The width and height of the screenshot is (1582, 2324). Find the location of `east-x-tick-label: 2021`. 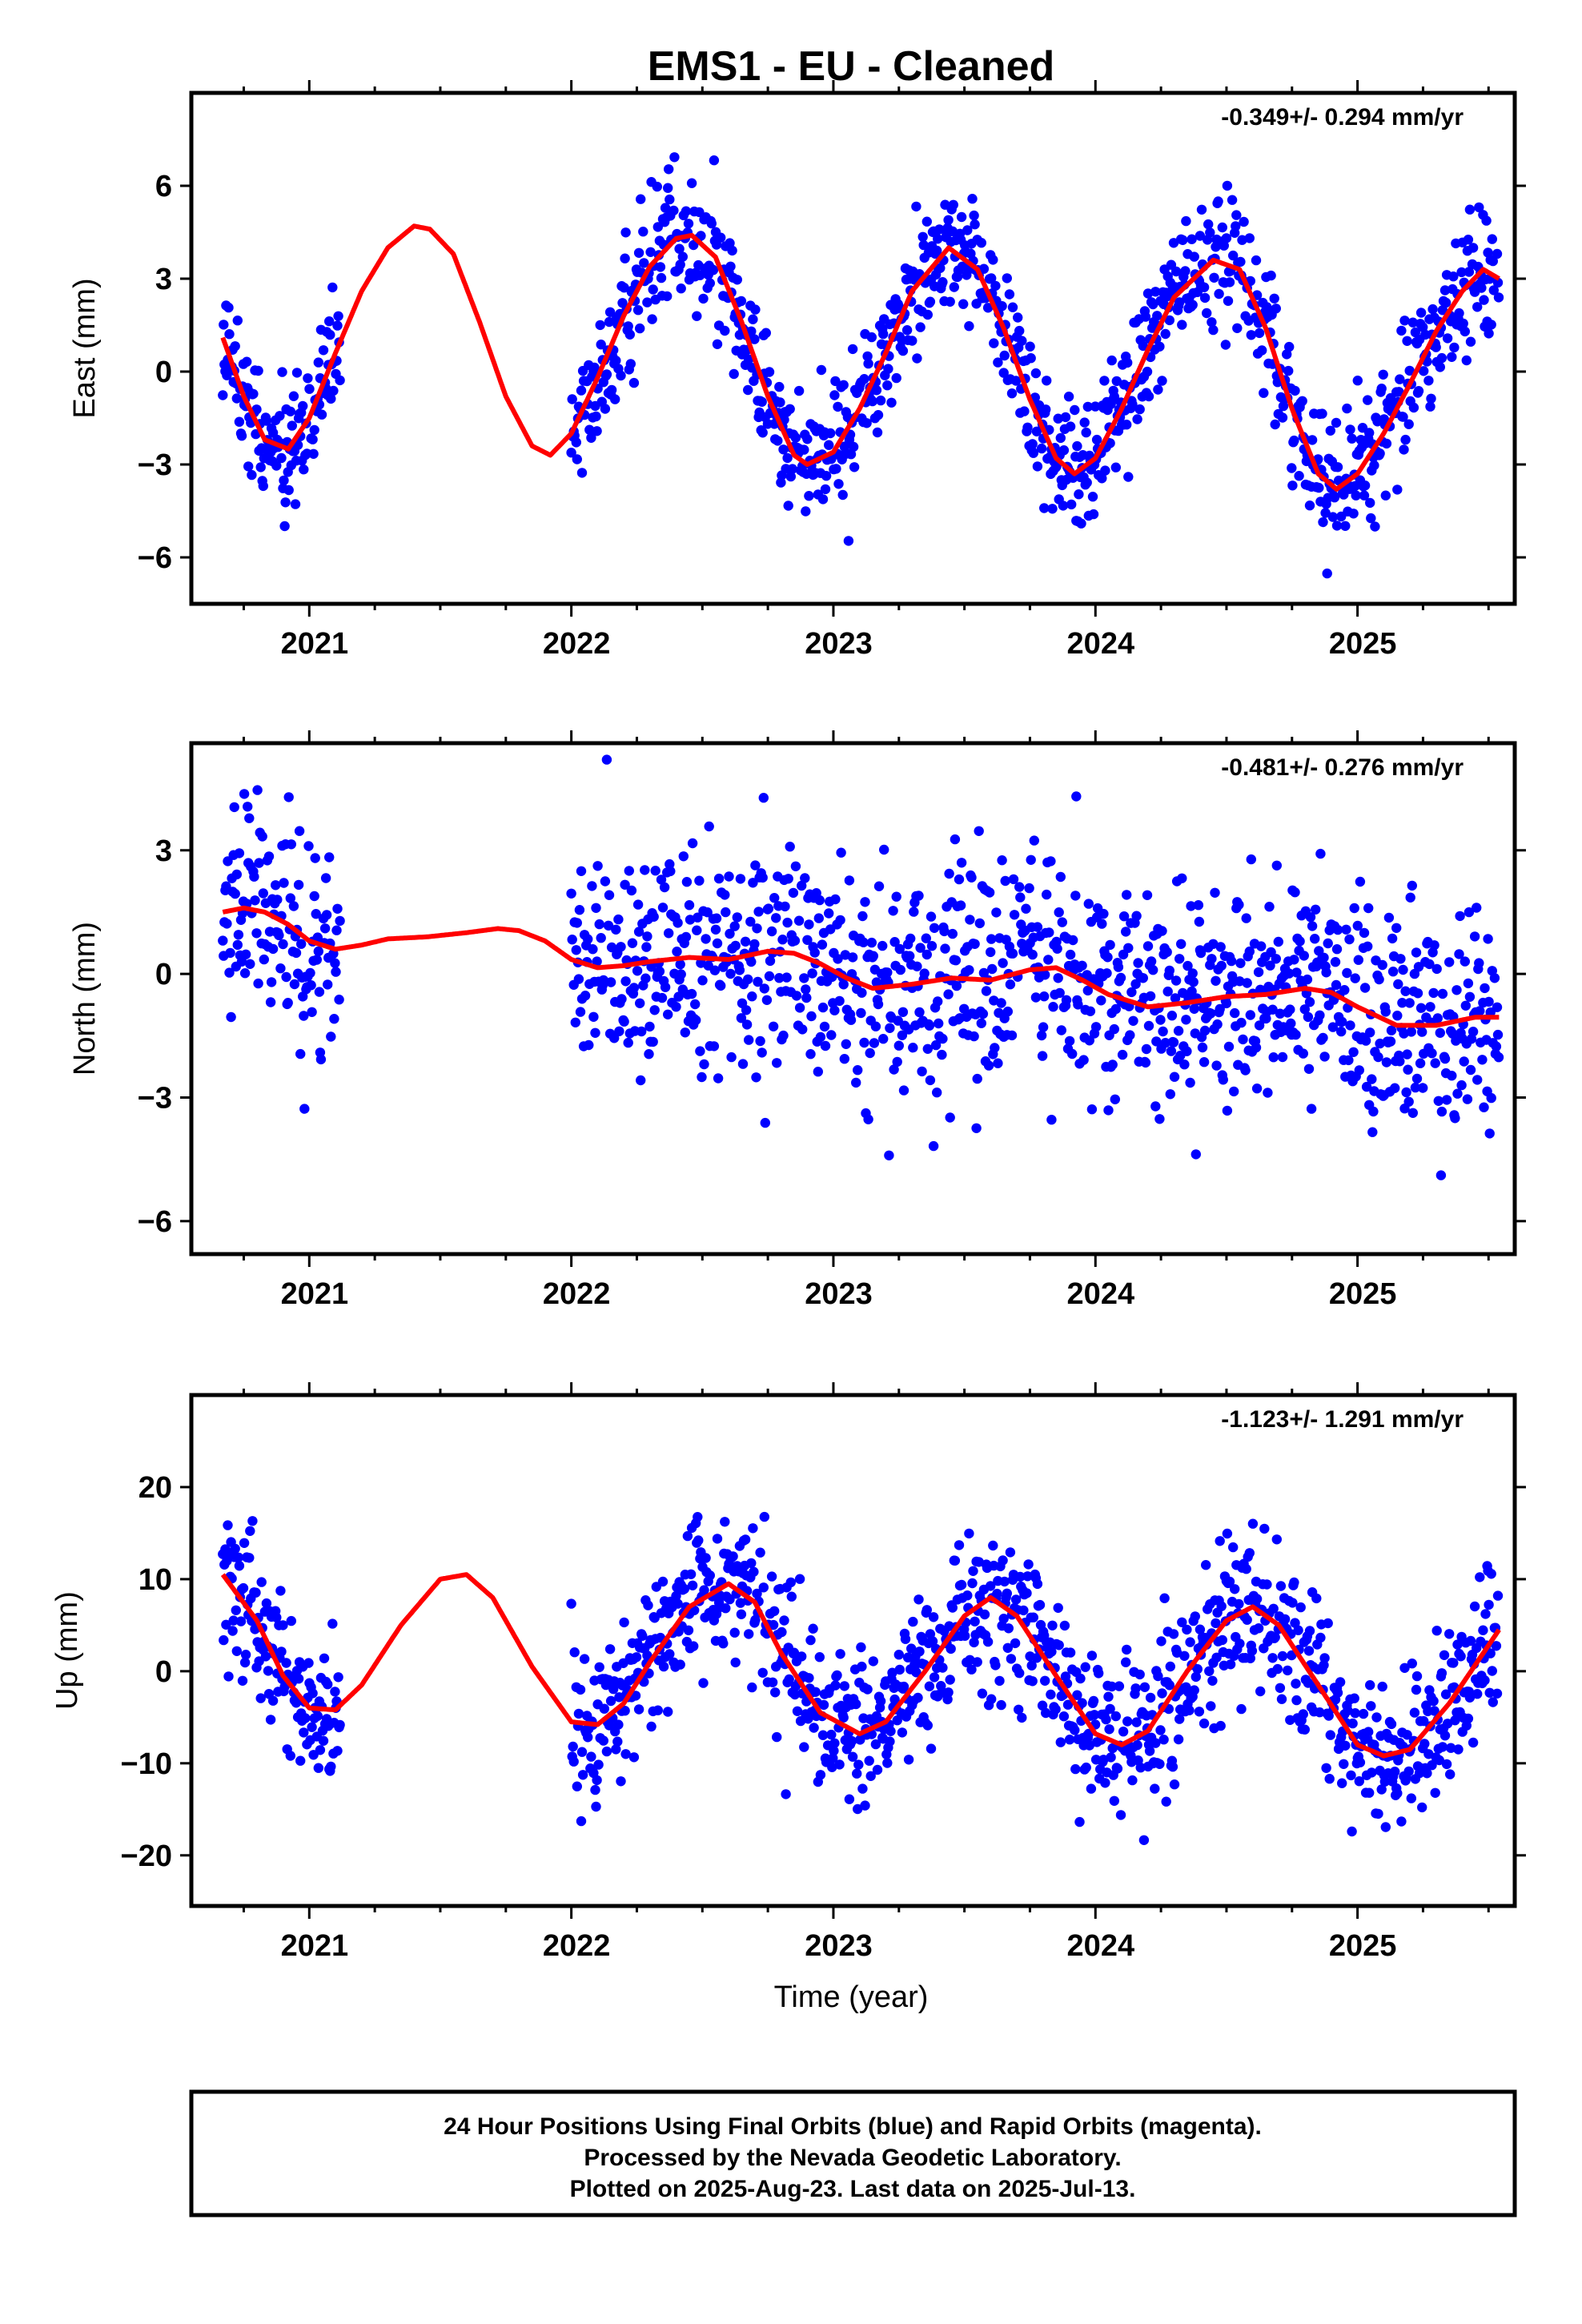

east-x-tick-label: 2021 is located at coordinates (315, 644).